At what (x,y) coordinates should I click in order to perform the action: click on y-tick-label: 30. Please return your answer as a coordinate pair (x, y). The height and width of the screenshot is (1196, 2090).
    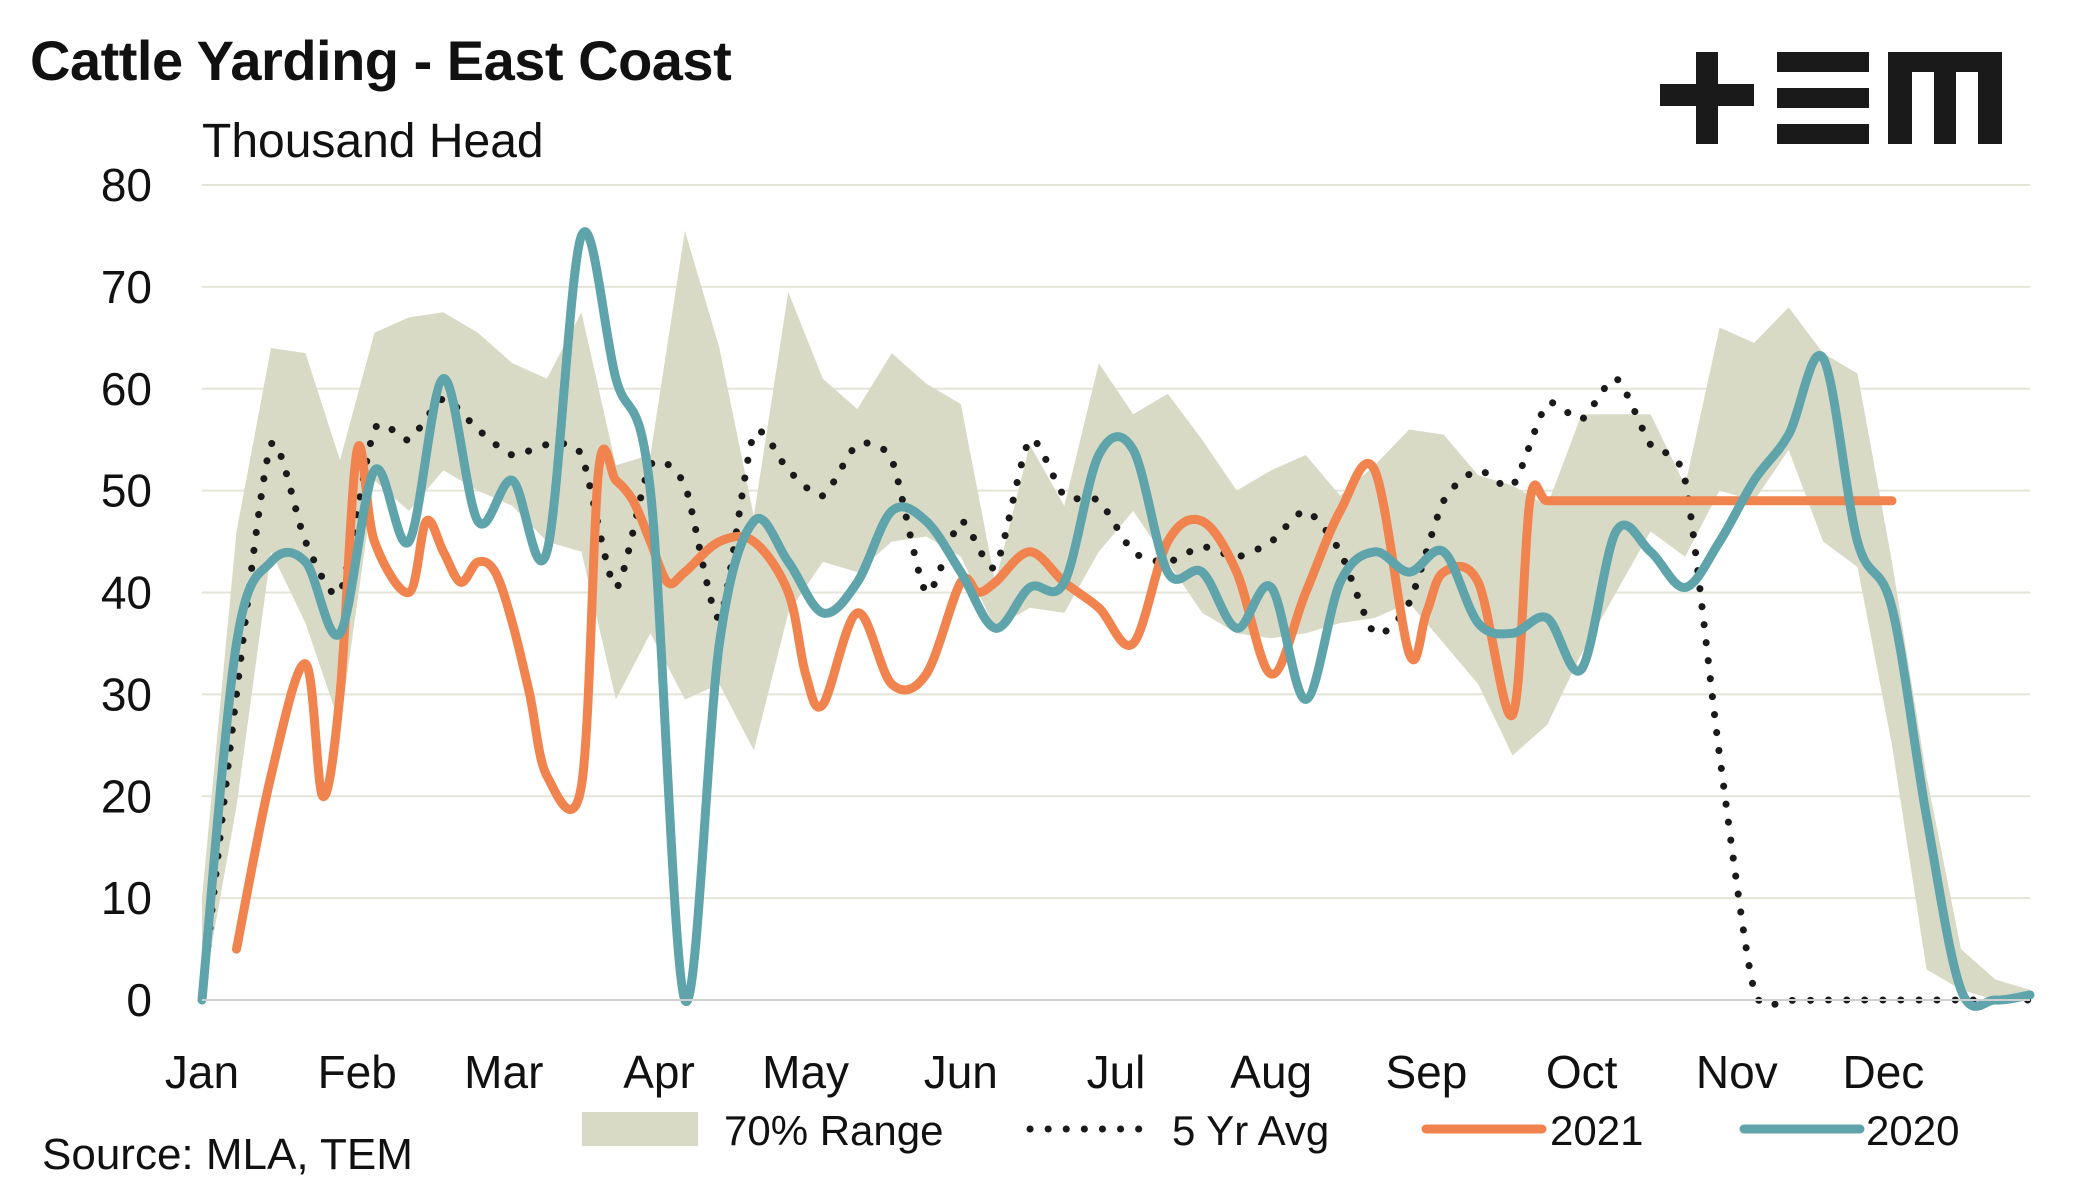
    Looking at the image, I should click on (126, 694).